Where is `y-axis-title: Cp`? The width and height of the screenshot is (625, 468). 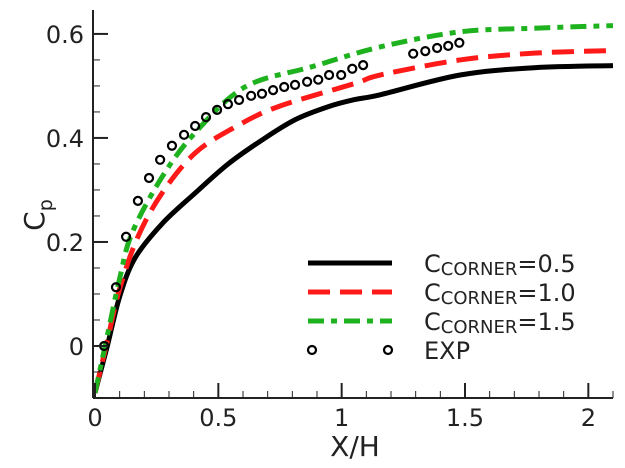
y-axis-title: Cp is located at coordinates (37, 215).